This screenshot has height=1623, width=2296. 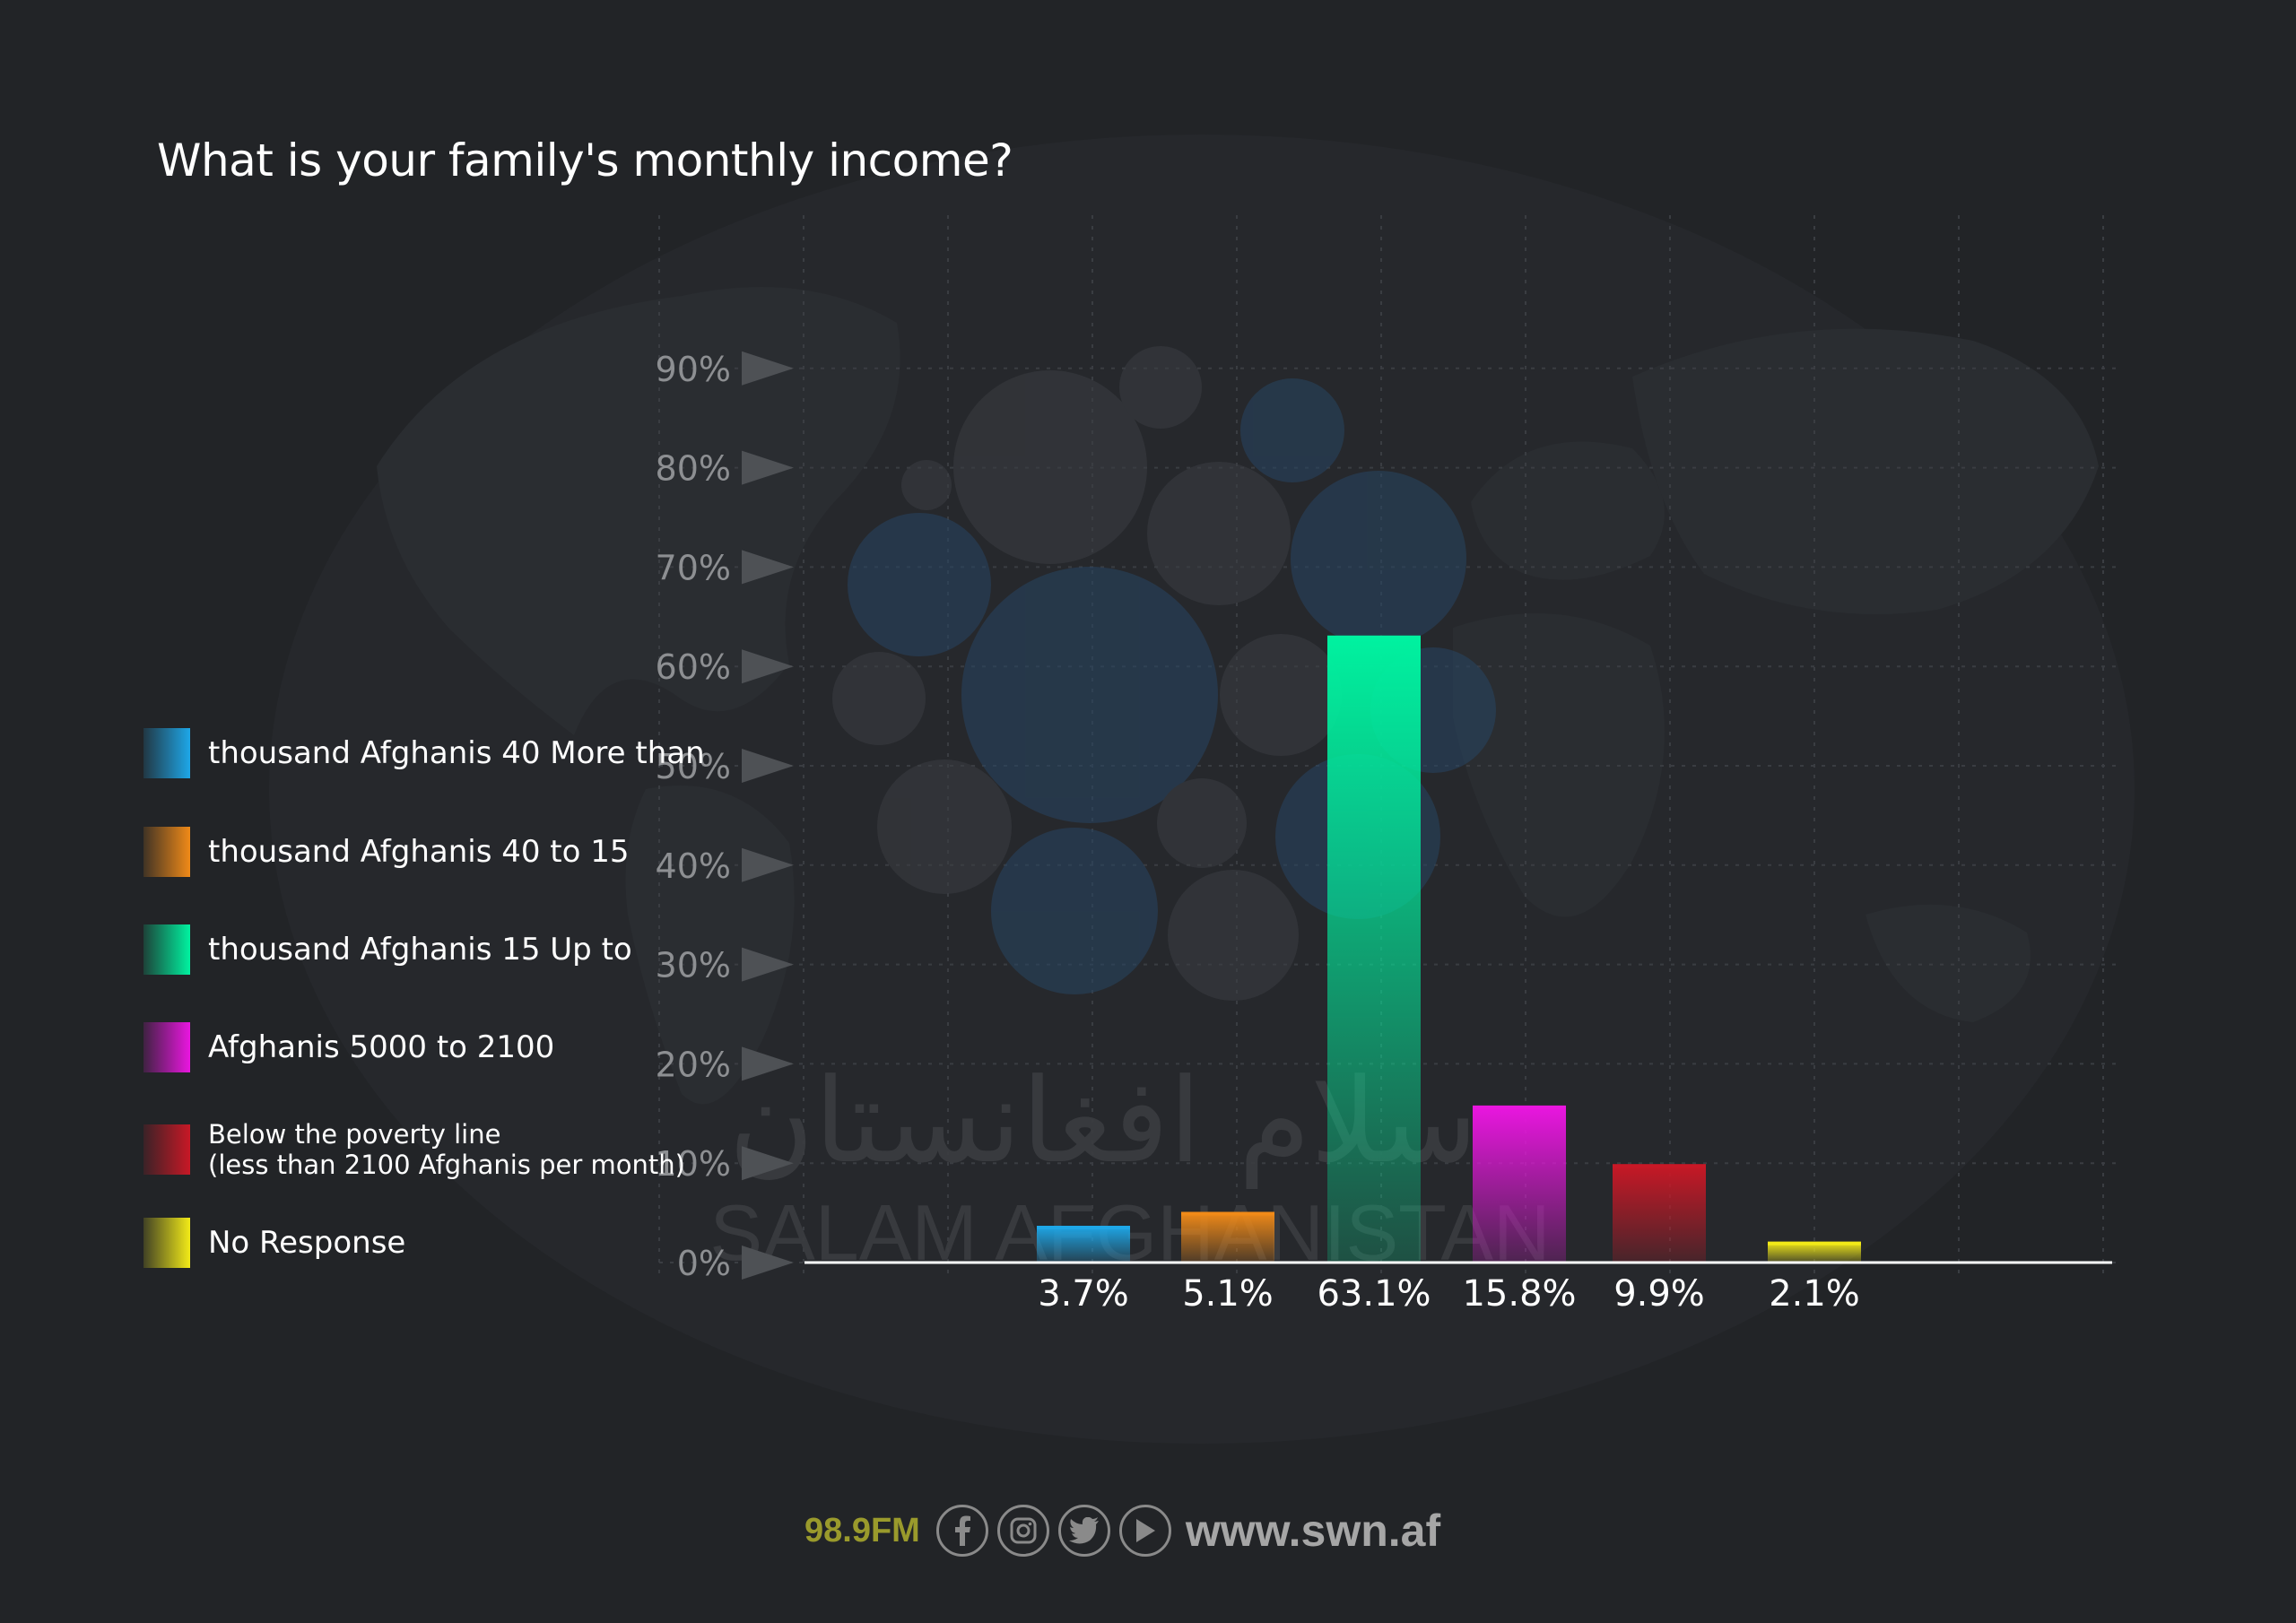 I want to click on bar-value-label: 5.1%, so click(x=1228, y=1294).